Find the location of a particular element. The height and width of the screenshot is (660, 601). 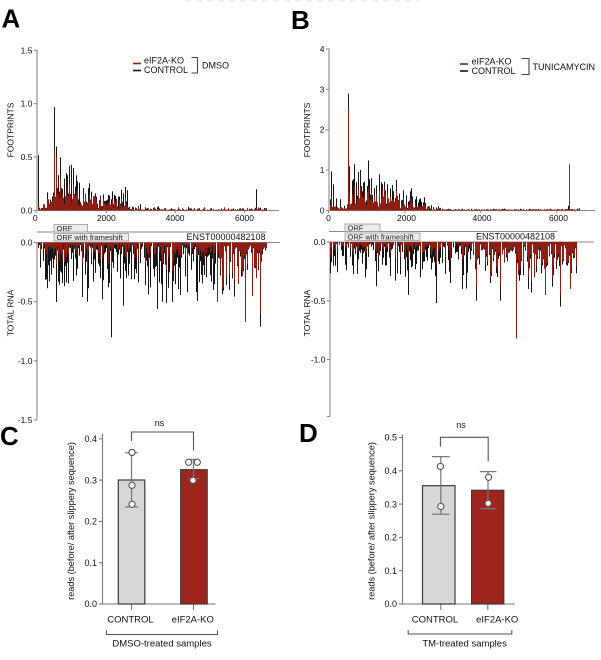

svg-text: D is located at coordinates (308, 433).